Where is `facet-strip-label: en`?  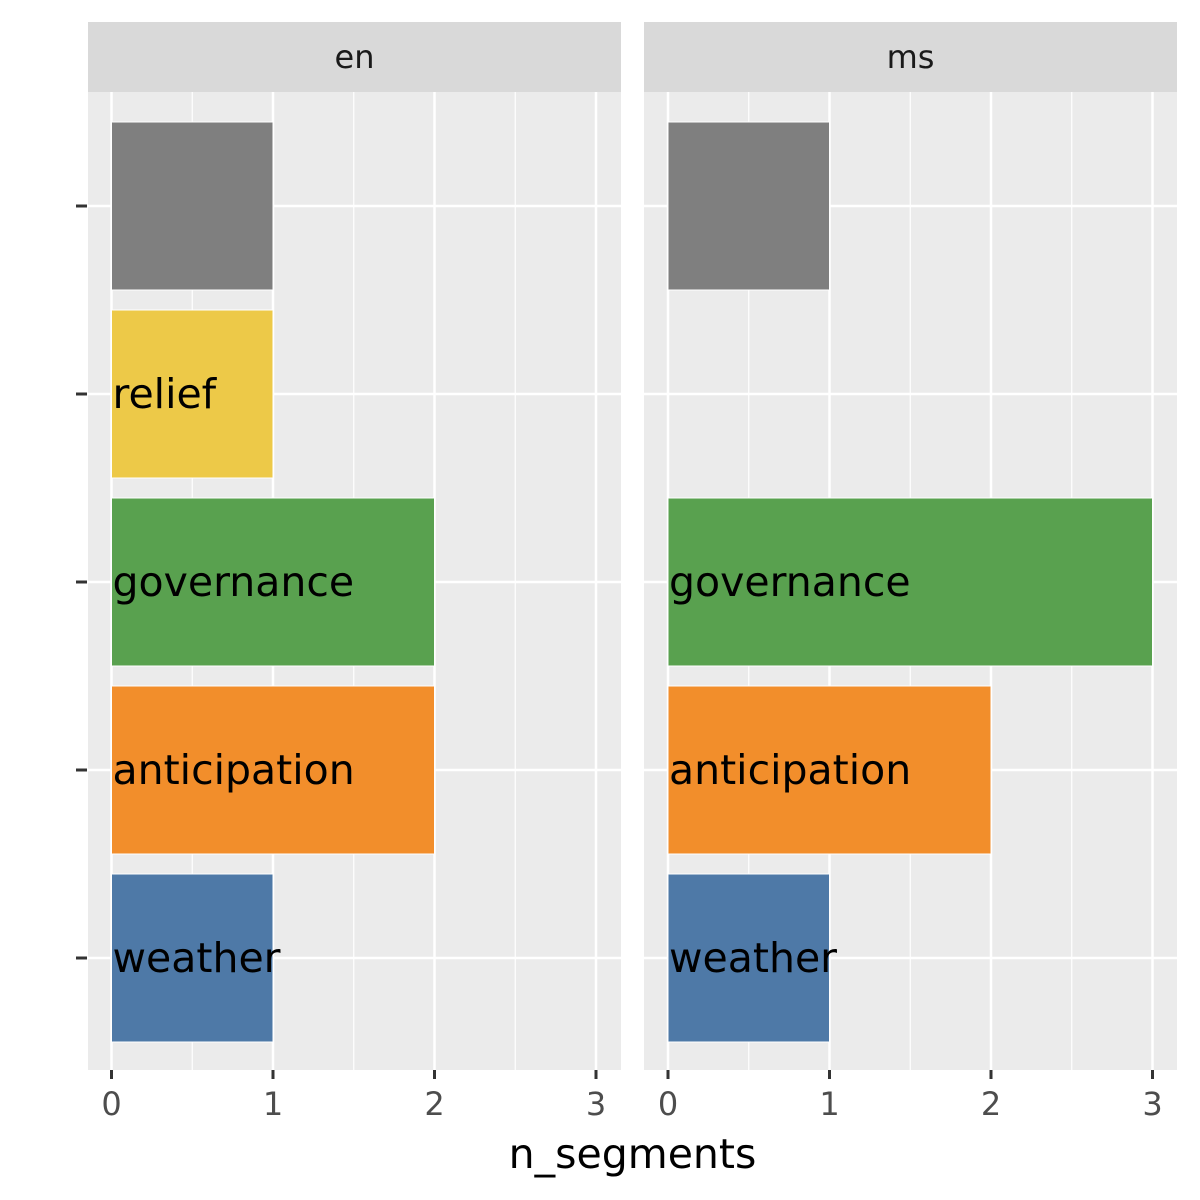 facet-strip-label: en is located at coordinates (355, 57).